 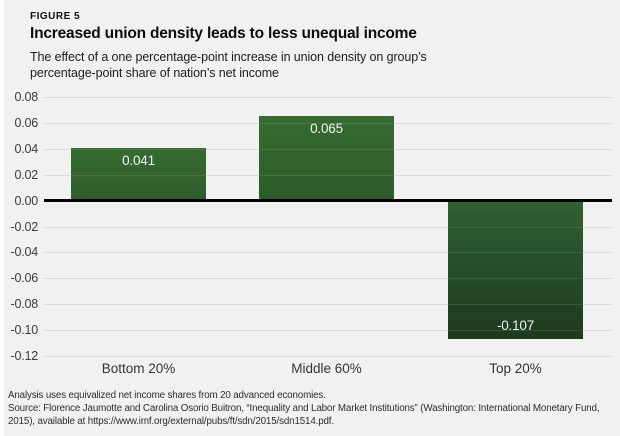 I want to click on bar-value-label: 0.065, so click(x=326, y=129).